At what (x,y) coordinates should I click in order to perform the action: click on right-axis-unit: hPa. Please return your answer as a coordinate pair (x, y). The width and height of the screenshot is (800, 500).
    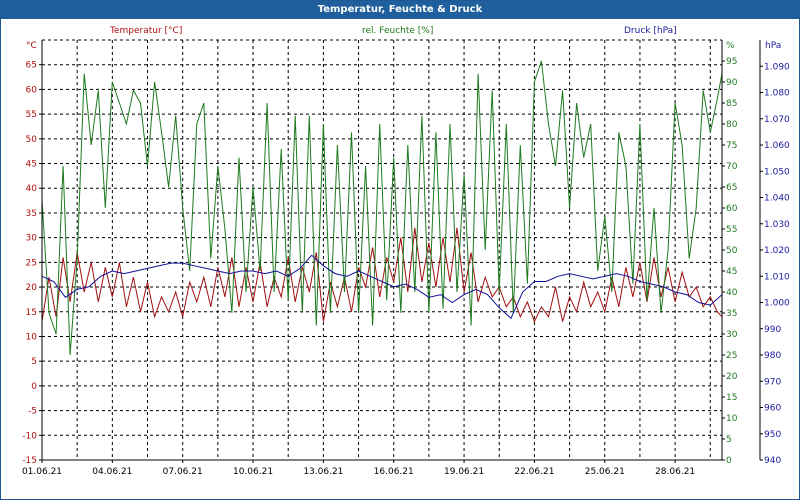
    Looking at the image, I should click on (773, 46).